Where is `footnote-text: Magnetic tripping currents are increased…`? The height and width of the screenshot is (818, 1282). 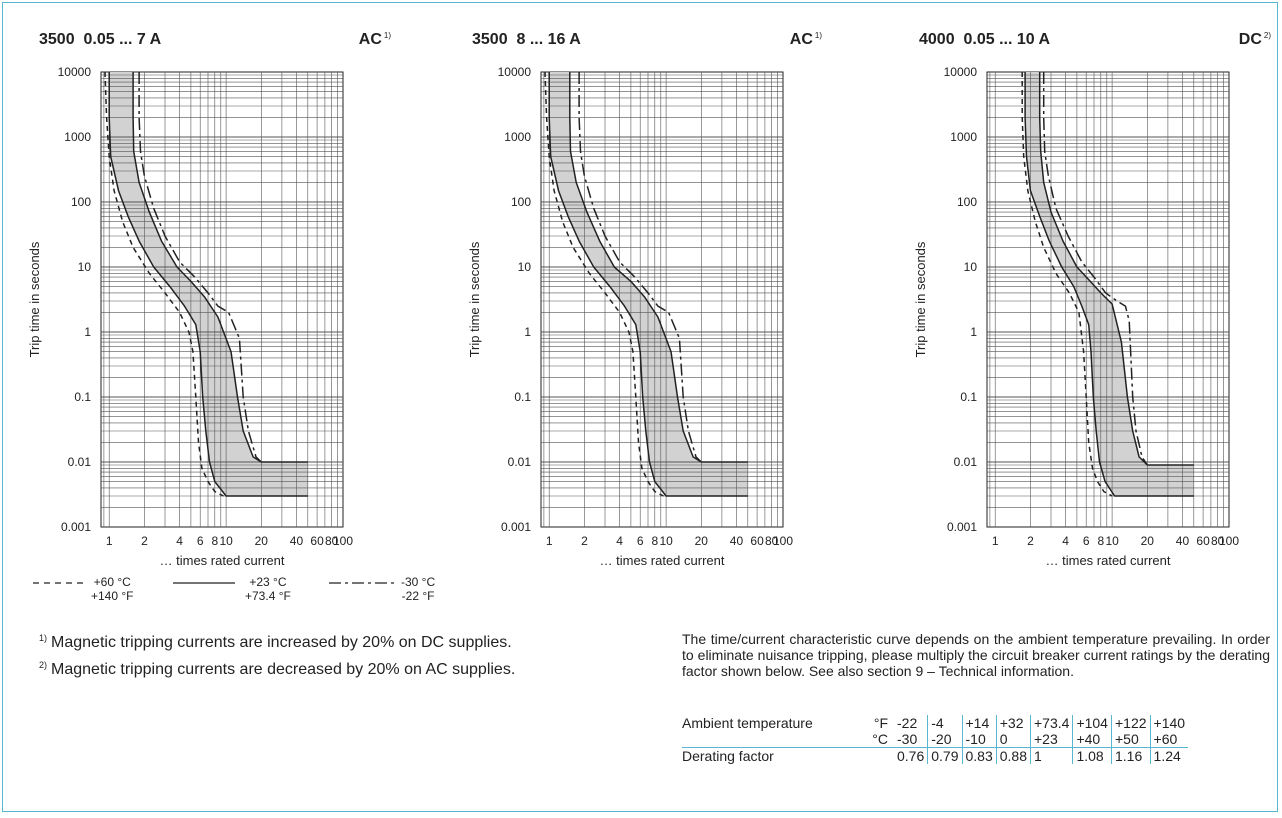 footnote-text: Magnetic tripping currents are increased… is located at coordinates (281, 642).